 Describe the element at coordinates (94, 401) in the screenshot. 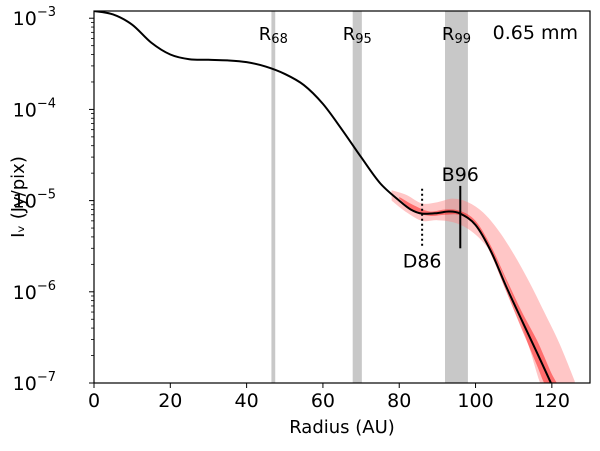

I see `x-tick-label: 0` at that location.